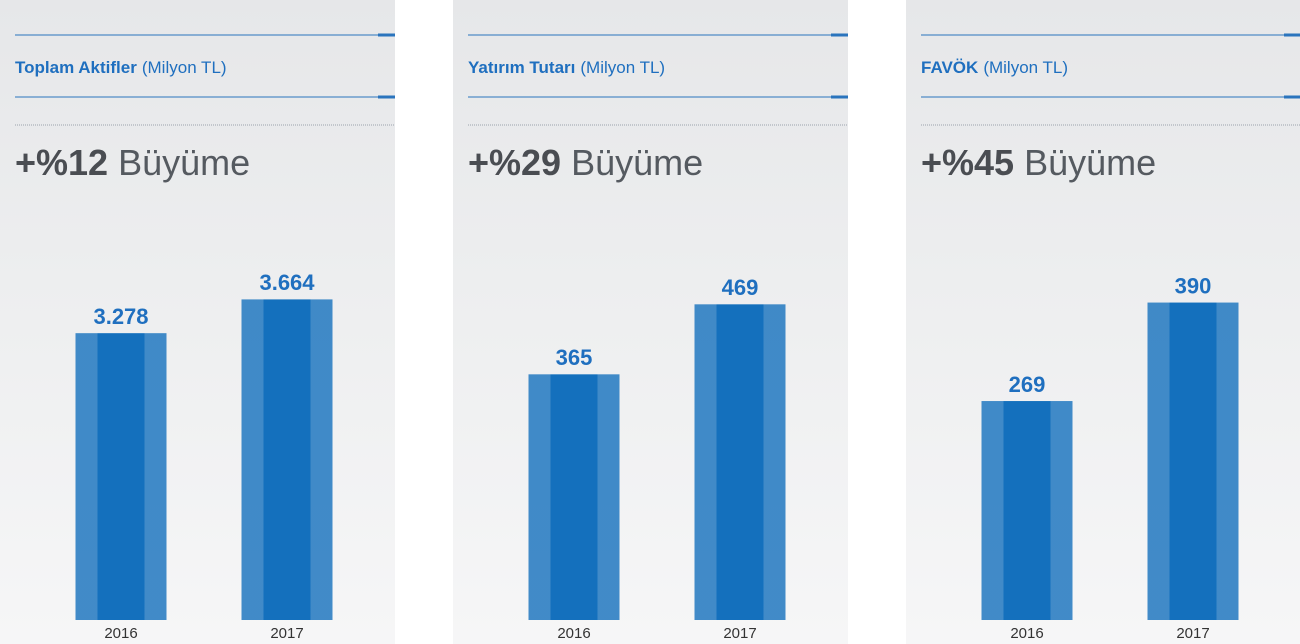 This screenshot has height=644, width=1300. What do you see at coordinates (950, 67) in the screenshot?
I see `title-bold: FAVÖK` at bounding box center [950, 67].